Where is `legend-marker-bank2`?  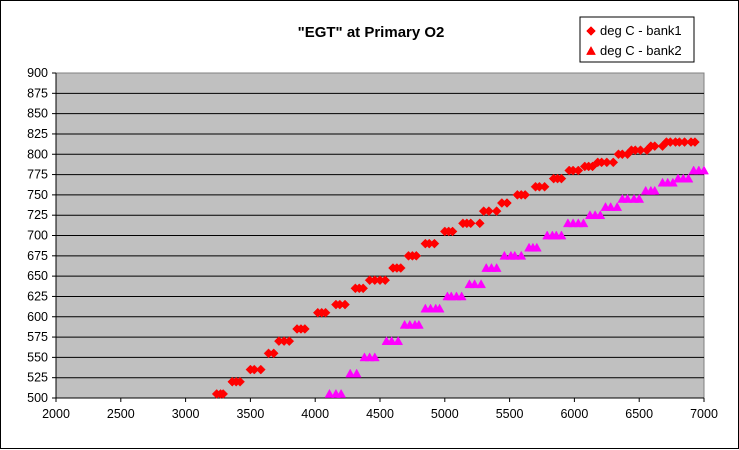 legend-marker-bank2 is located at coordinates (591, 50).